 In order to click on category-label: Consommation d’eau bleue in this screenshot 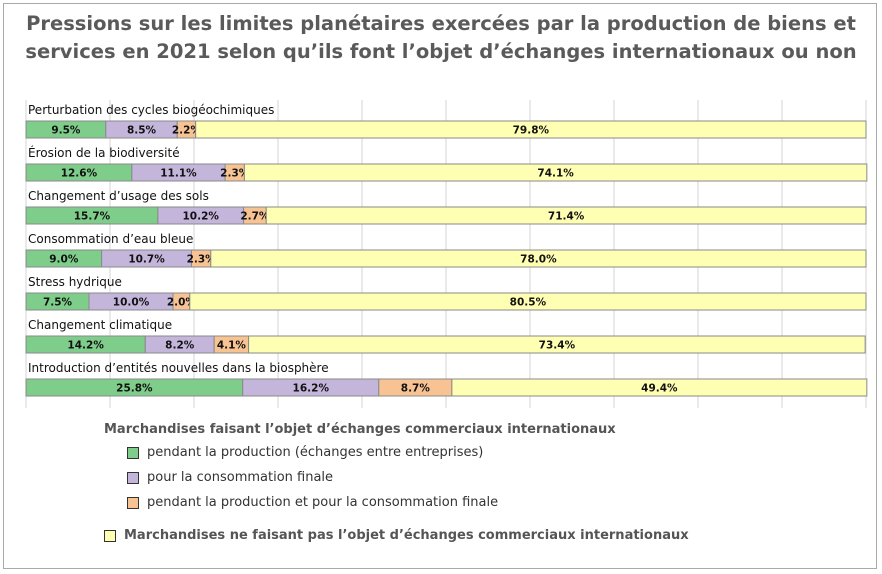, I will do `click(110, 239)`.